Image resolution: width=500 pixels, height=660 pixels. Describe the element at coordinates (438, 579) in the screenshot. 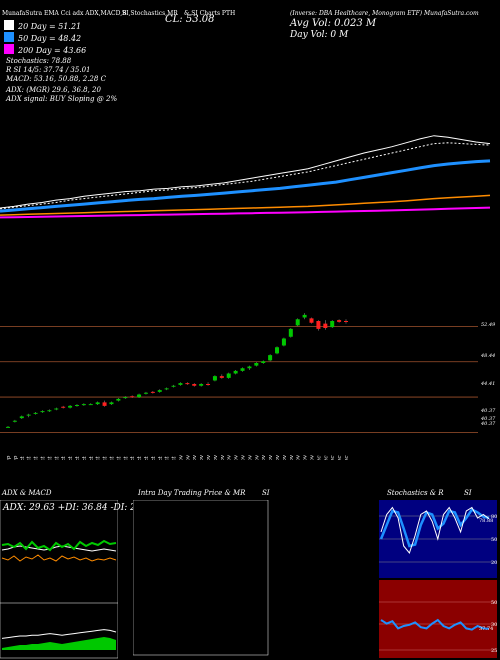

I see `stochastics-rsi-panel: 80 50 20 50 30 25 78.88 37.74` at that location.